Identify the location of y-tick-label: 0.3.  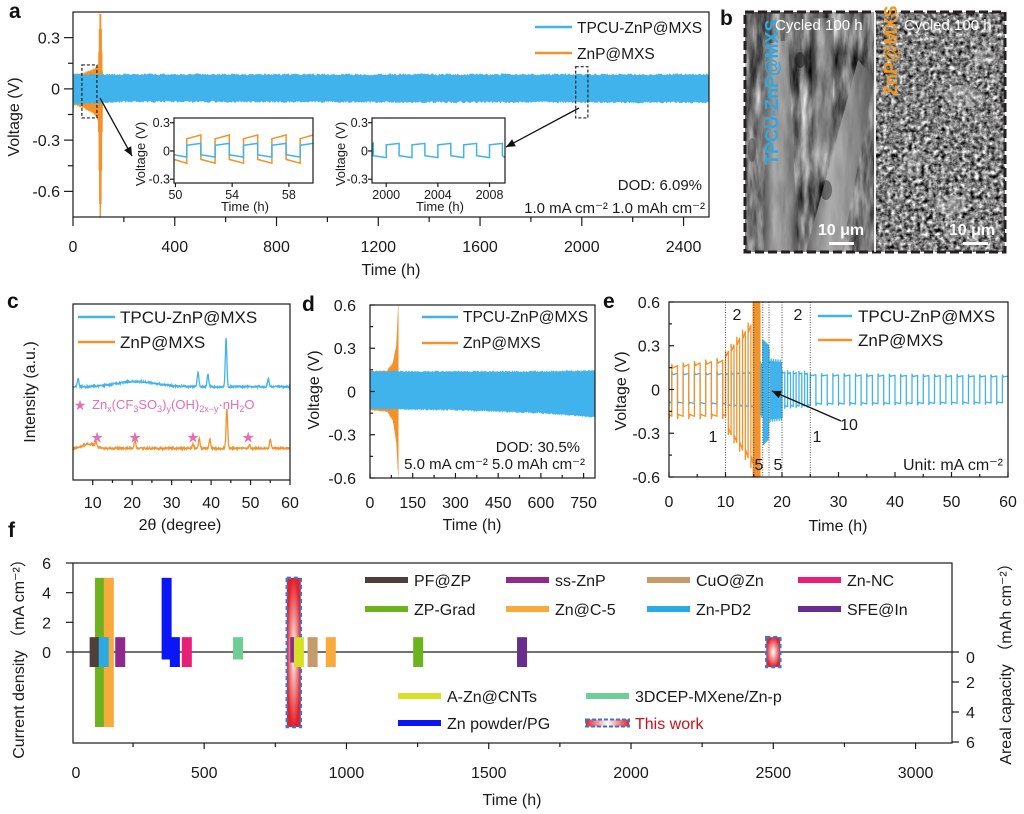
(345, 349).